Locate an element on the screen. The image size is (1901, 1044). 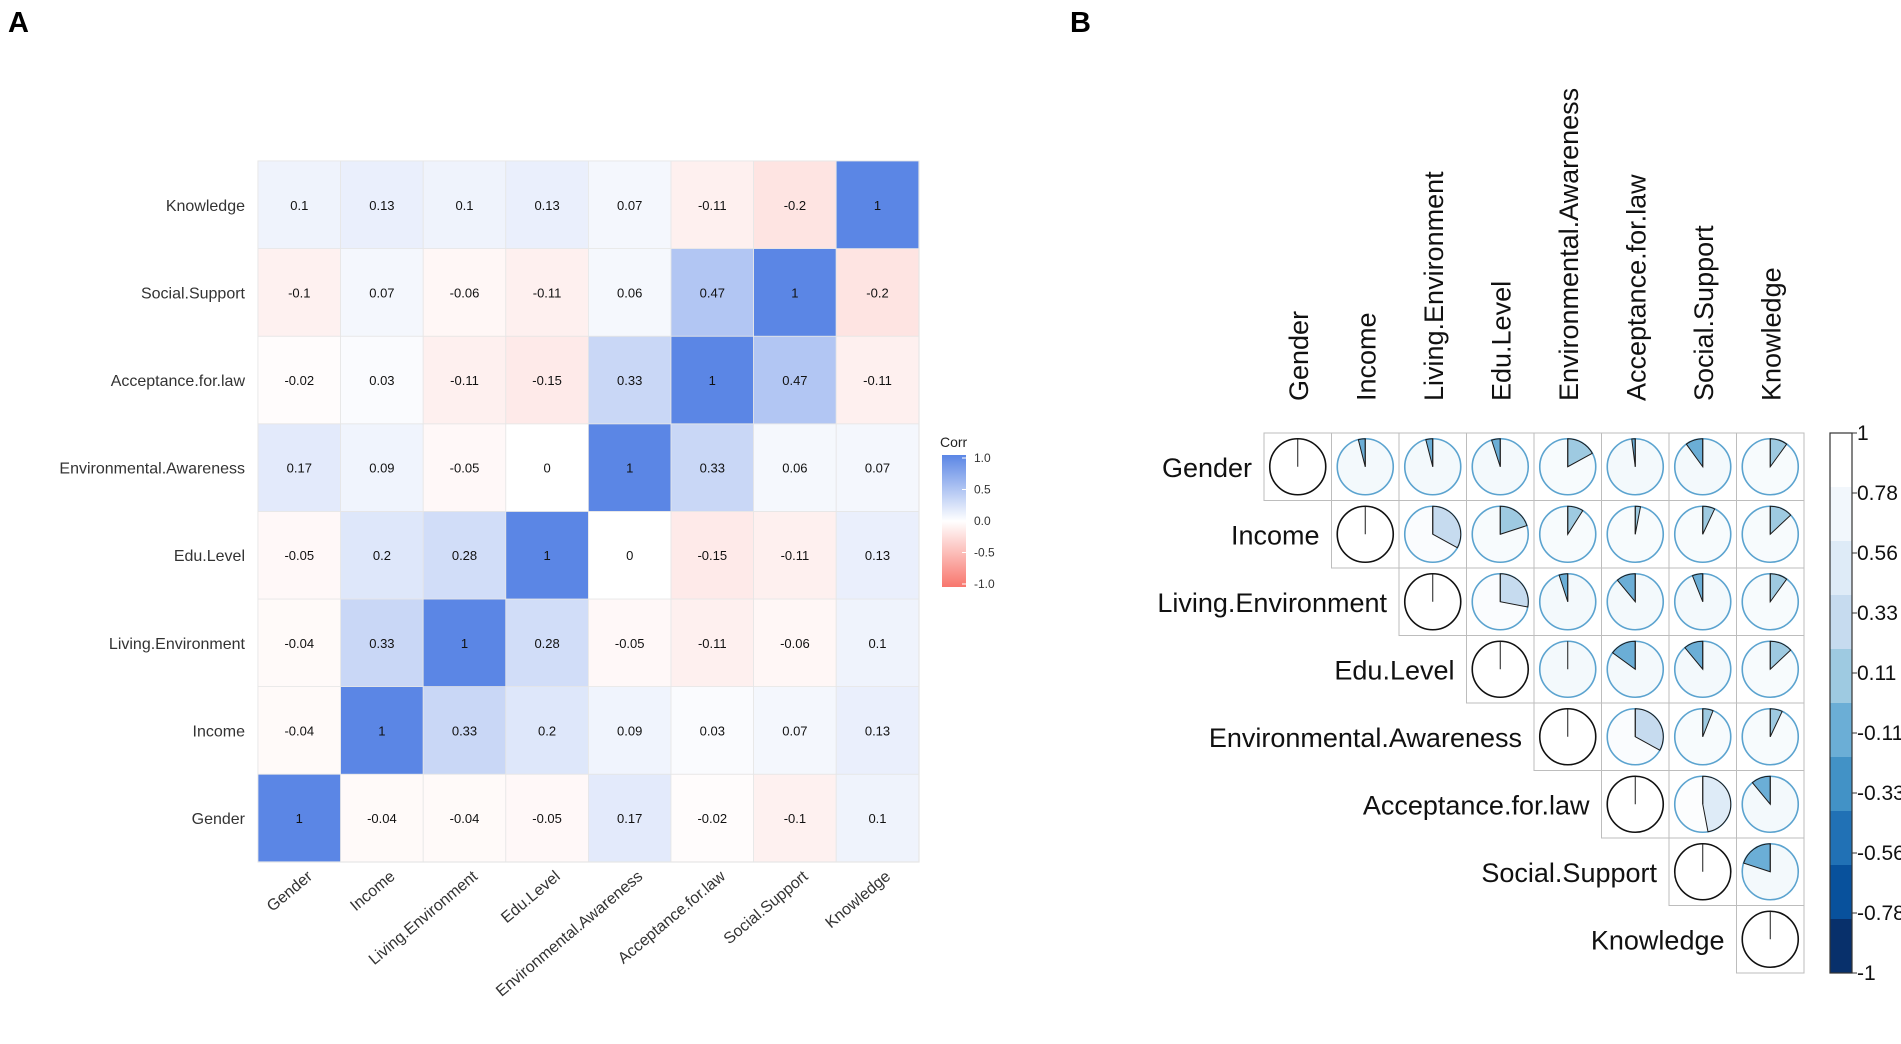
correlogram-colorbar-frame is located at coordinates (1841, 703).